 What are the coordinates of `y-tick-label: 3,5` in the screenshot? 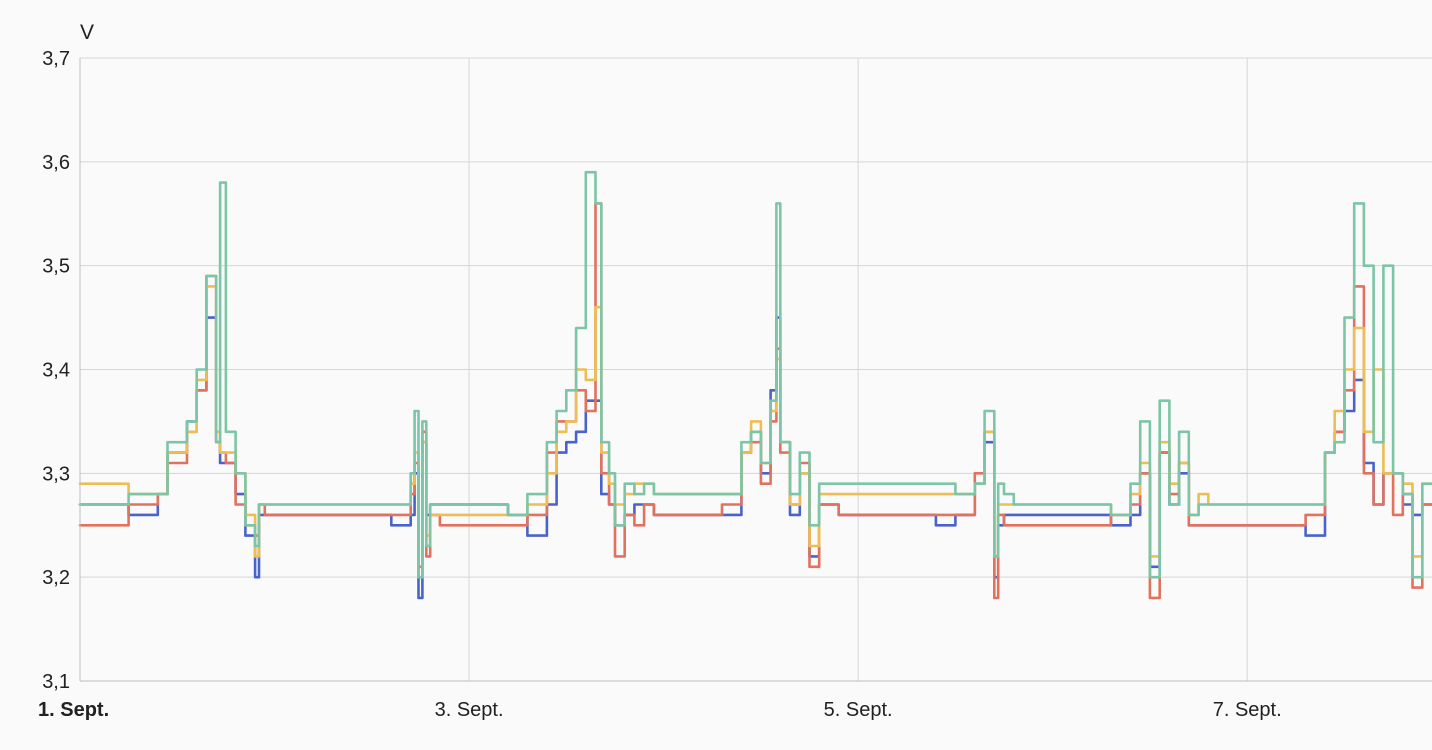 It's located at (56, 267).